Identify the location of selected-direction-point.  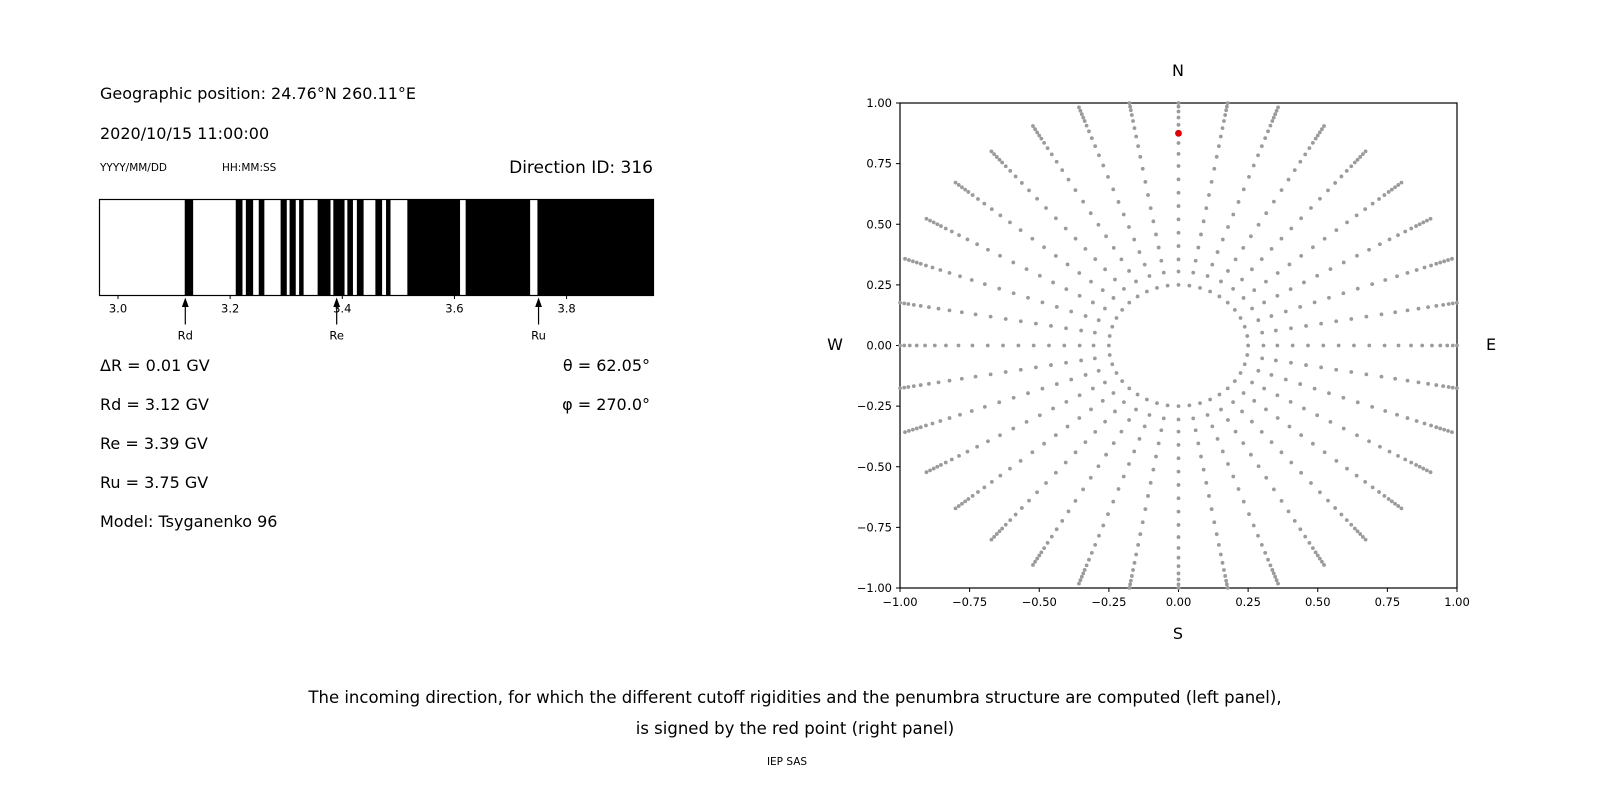
(1178, 133).